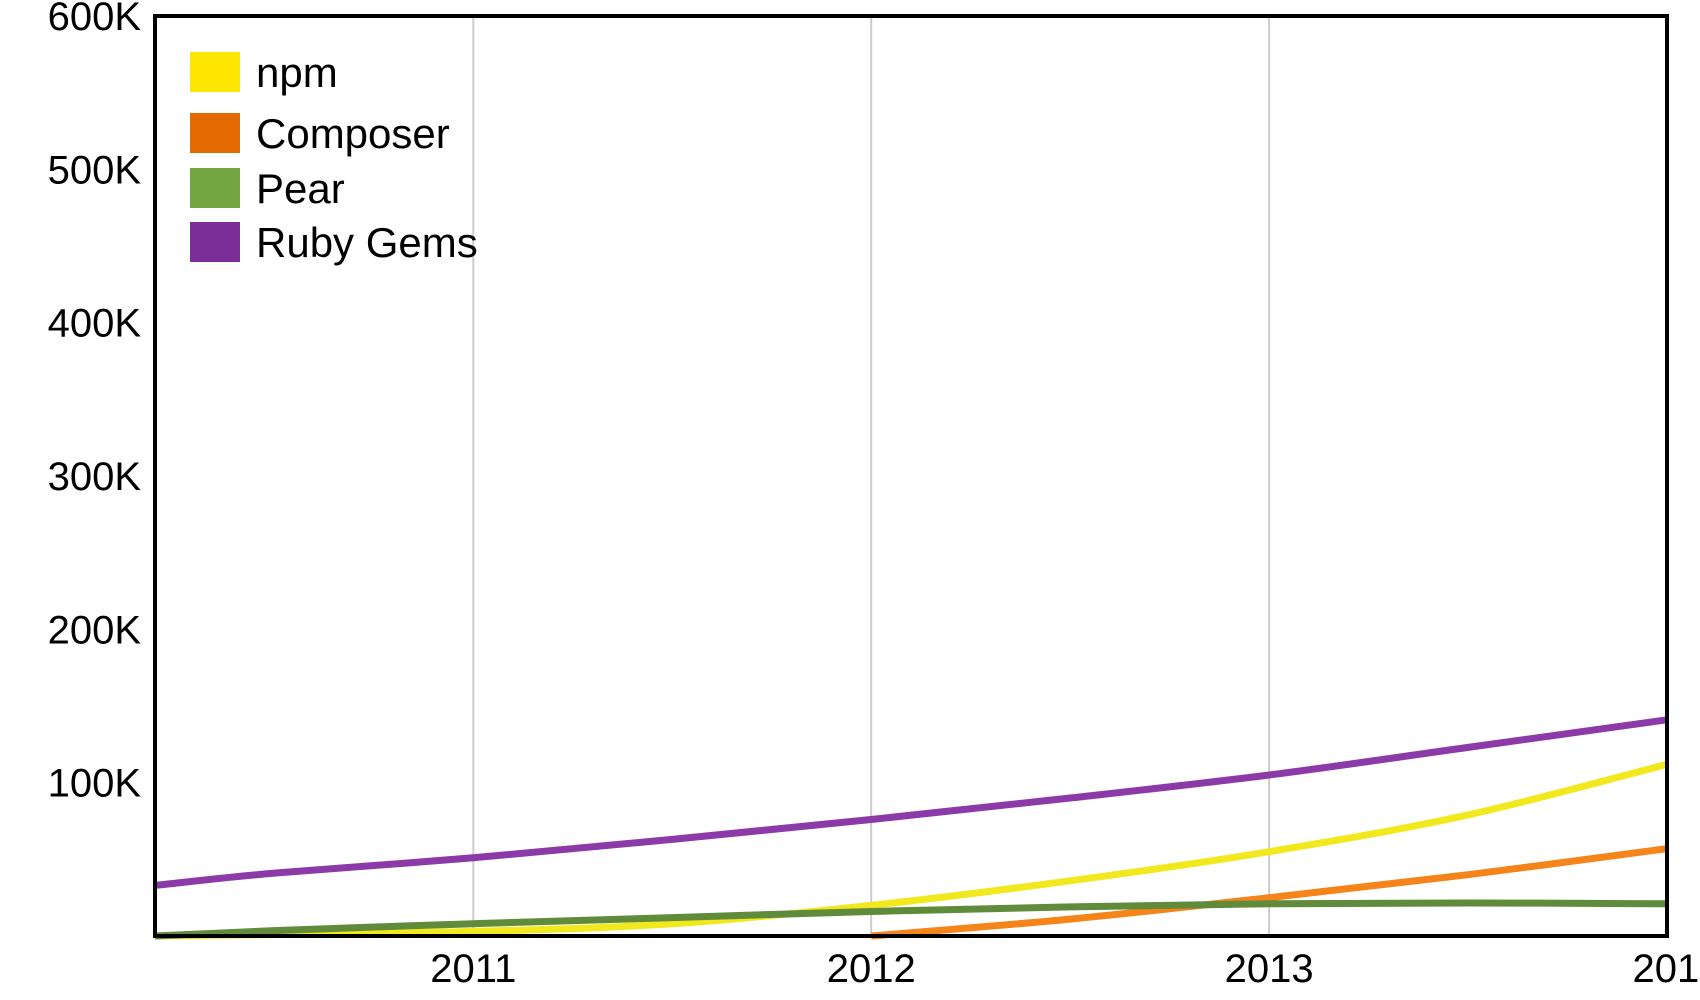 This screenshot has height=1000, width=1700. What do you see at coordinates (353, 133) in the screenshot?
I see `legend-label-composer: Composer` at bounding box center [353, 133].